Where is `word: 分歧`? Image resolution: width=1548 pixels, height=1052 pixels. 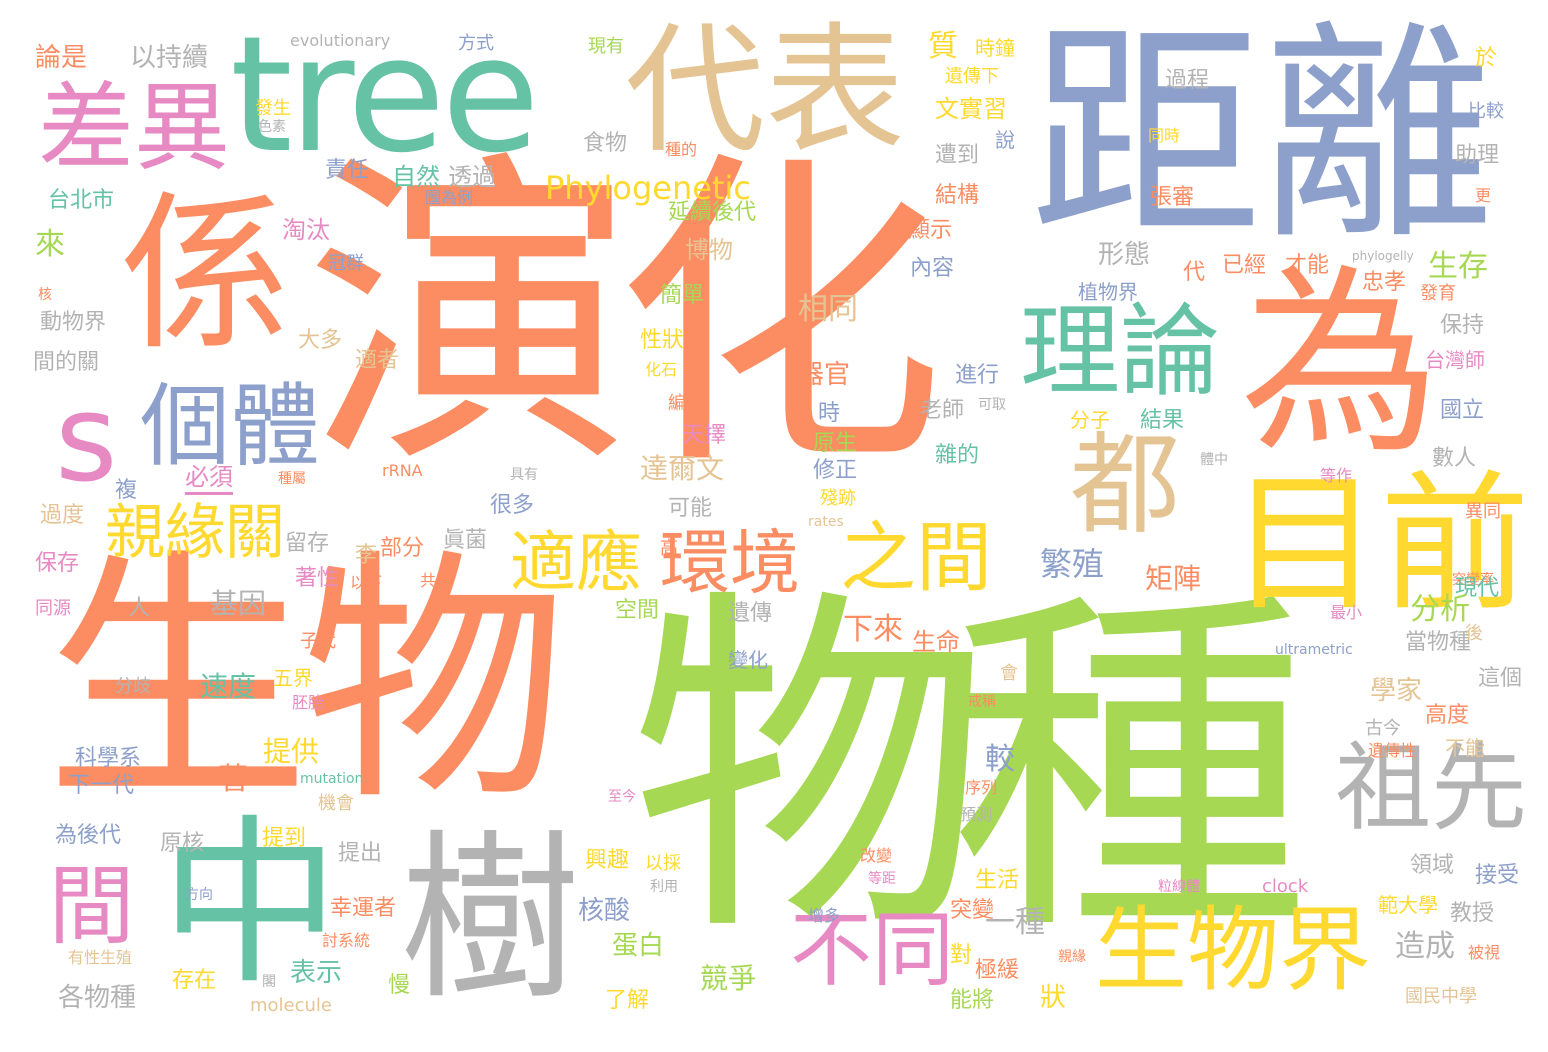 word: 分歧 is located at coordinates (133, 686).